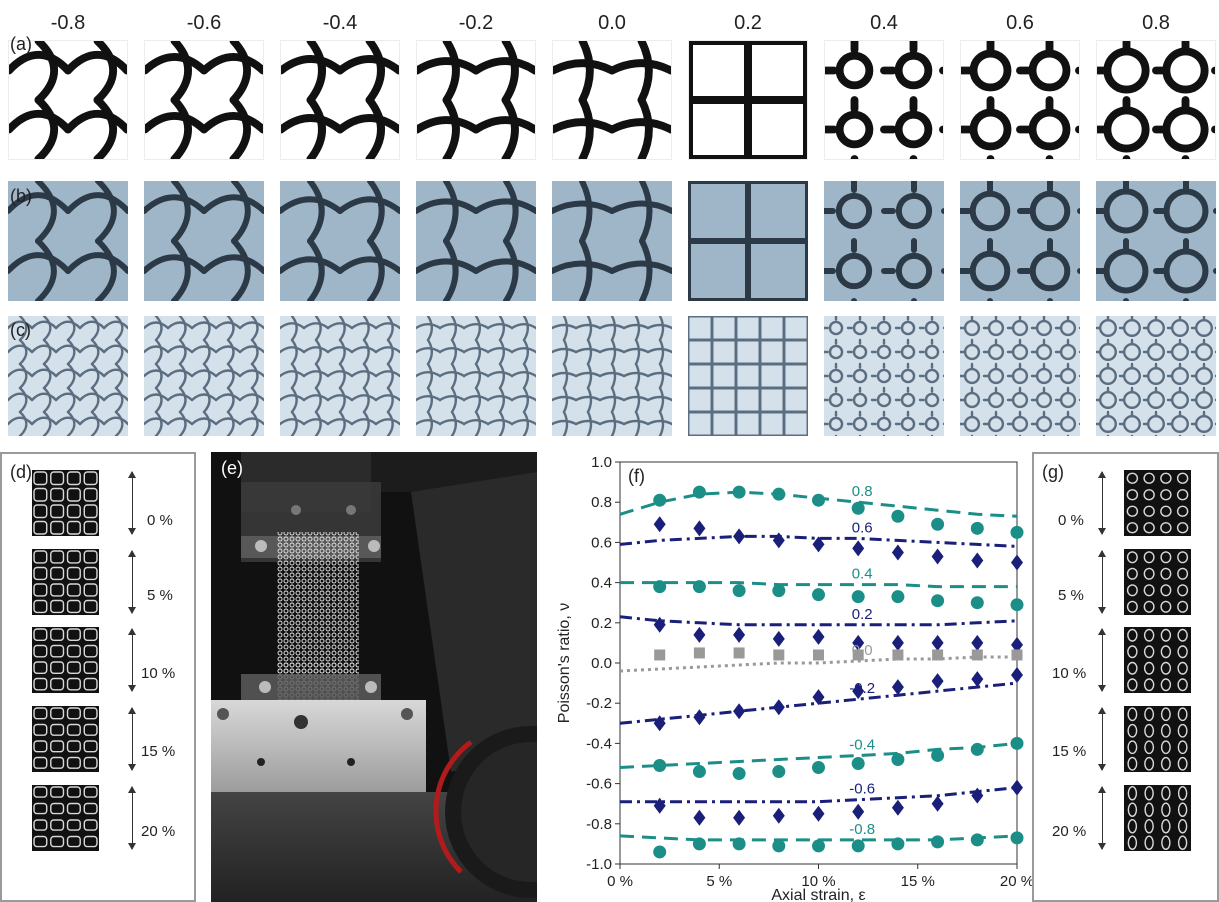 Image resolution: width=1219 pixels, height=902 pixels. What do you see at coordinates (636, 476) in the screenshot?
I see `panel-f-label: (f)` at bounding box center [636, 476].